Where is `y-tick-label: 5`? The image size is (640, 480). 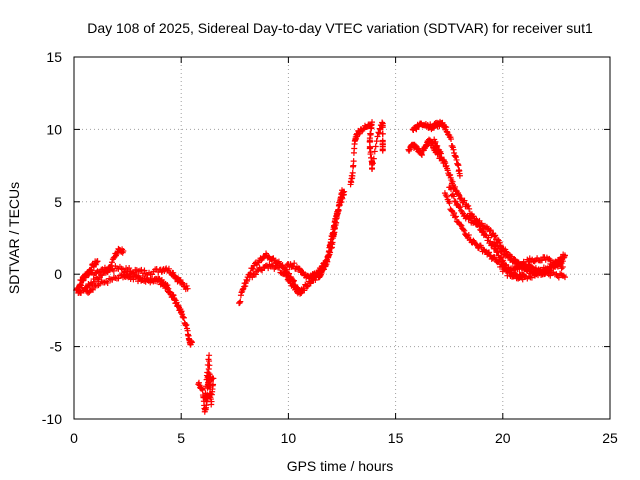 y-tick-label: 5 is located at coordinates (58, 202).